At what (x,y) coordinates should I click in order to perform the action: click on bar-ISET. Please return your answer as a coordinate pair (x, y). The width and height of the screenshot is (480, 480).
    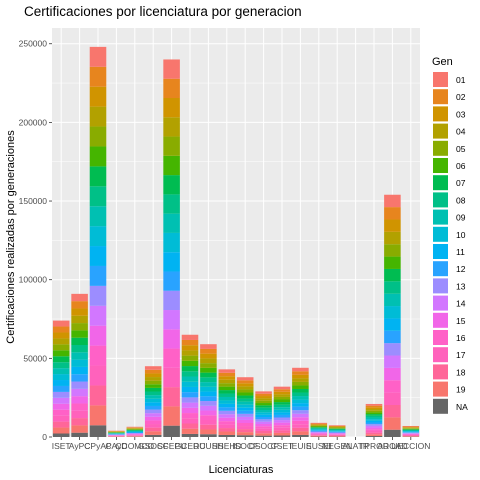
    Looking at the image, I should click on (61, 378).